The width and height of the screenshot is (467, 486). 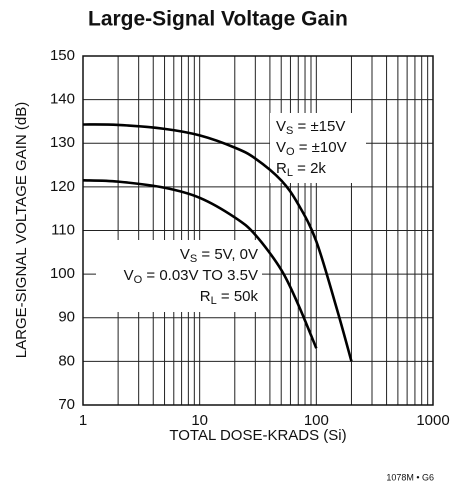 I want to click on annotation-rest: = ±10V, so click(x=321, y=147).